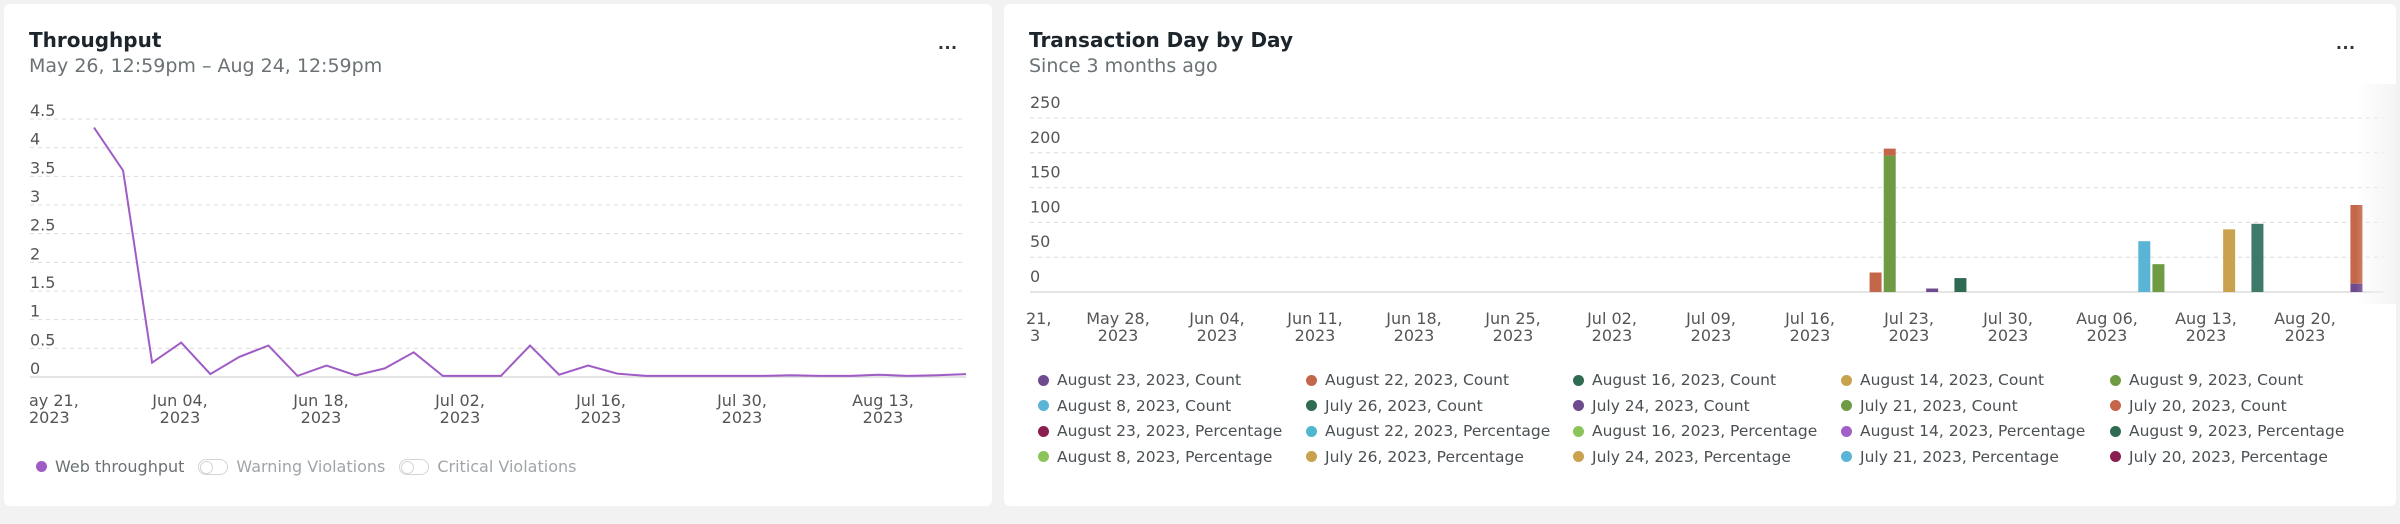 This screenshot has height=524, width=2400. What do you see at coordinates (2228, 456) in the screenshot?
I see `legend-label: July 20, 2023, Percentage` at bounding box center [2228, 456].